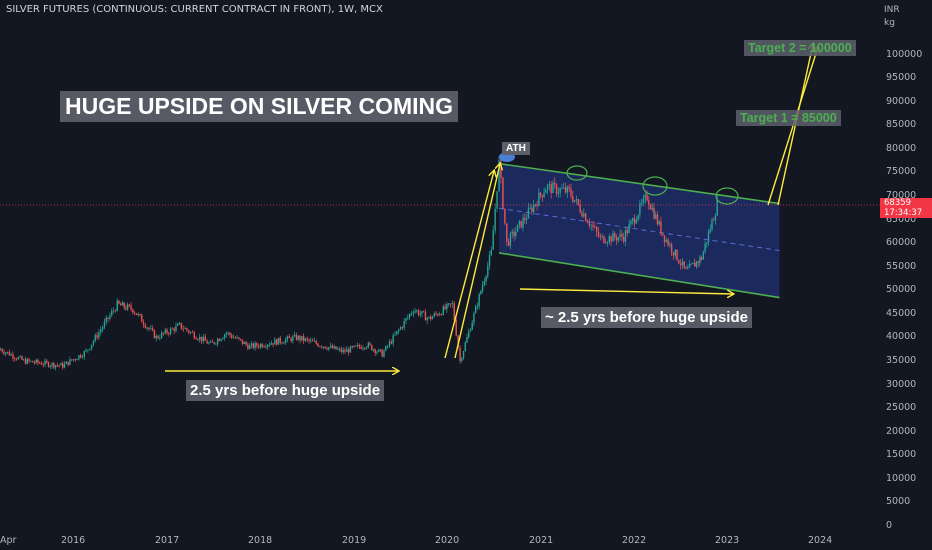  I want to click on projection-arrow, so click(792, 126).